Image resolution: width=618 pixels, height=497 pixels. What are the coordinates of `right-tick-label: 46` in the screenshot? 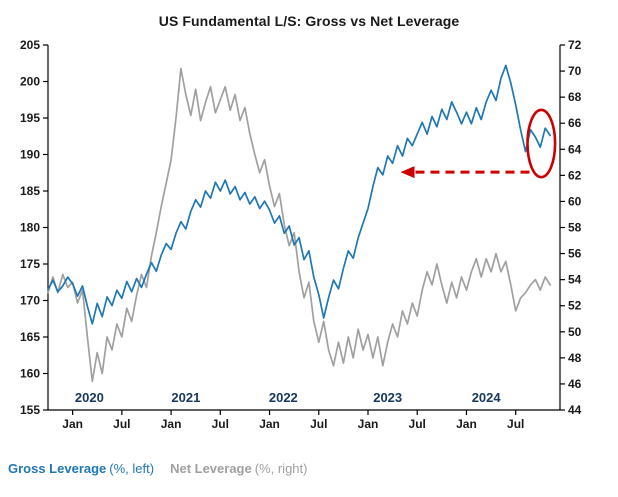 It's located at (575, 384).